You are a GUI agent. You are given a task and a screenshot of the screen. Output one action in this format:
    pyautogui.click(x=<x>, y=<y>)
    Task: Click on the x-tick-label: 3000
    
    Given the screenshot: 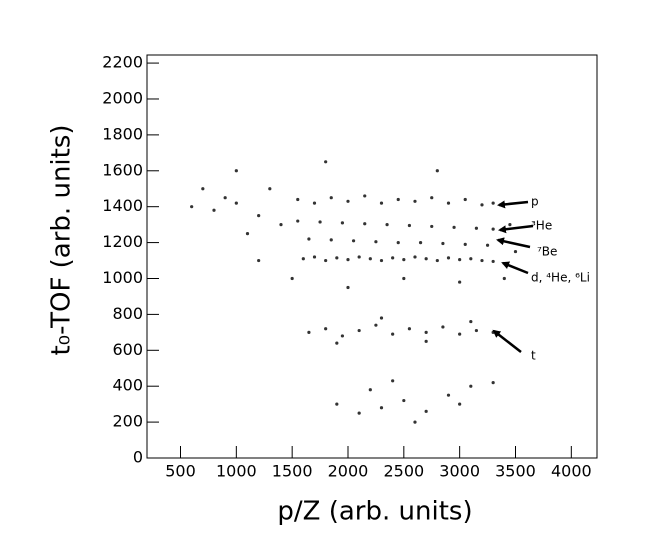 What is the action you would take?
    pyautogui.click(x=459, y=471)
    